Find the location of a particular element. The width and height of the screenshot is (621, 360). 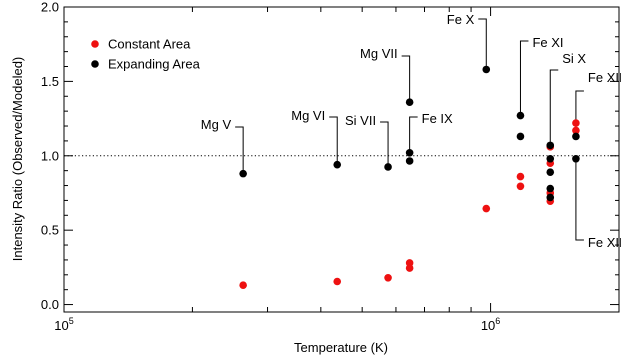

x-tick-label: 10⁶ is located at coordinates (490, 324).